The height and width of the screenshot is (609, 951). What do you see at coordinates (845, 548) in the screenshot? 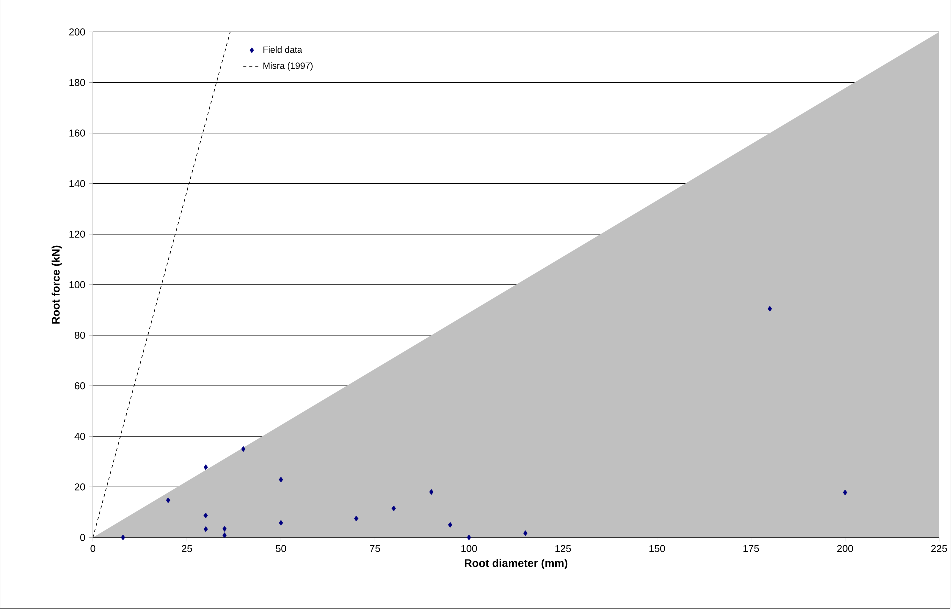
I see `x-tick-label: 200` at bounding box center [845, 548].